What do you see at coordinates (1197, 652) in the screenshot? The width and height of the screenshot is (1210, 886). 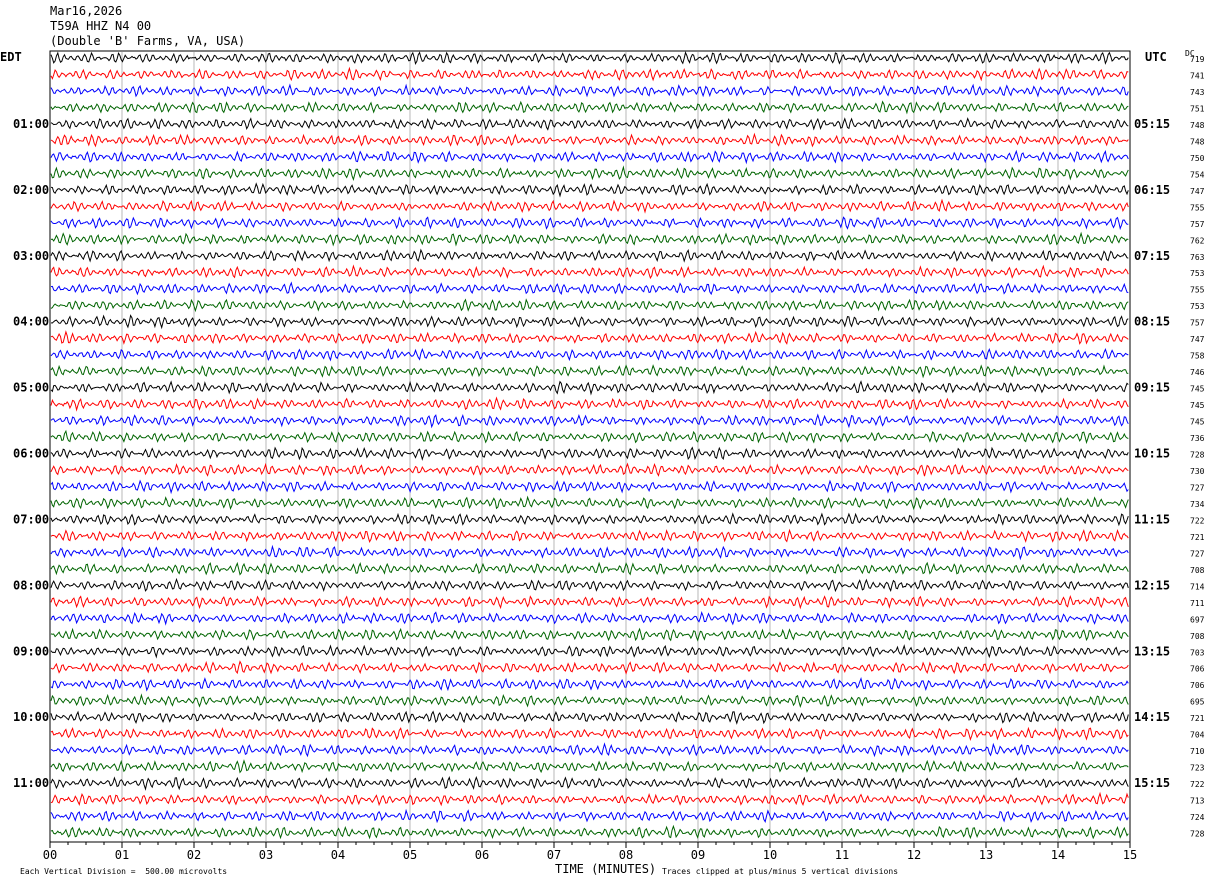 I see `dc-offset-value: 703` at bounding box center [1197, 652].